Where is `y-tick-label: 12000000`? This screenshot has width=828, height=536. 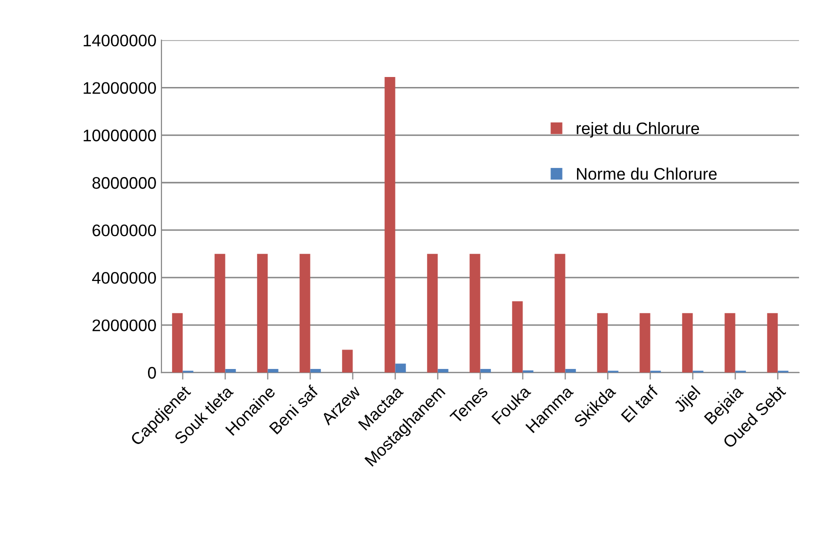
y-tick-label: 12000000 is located at coordinates (120, 88).